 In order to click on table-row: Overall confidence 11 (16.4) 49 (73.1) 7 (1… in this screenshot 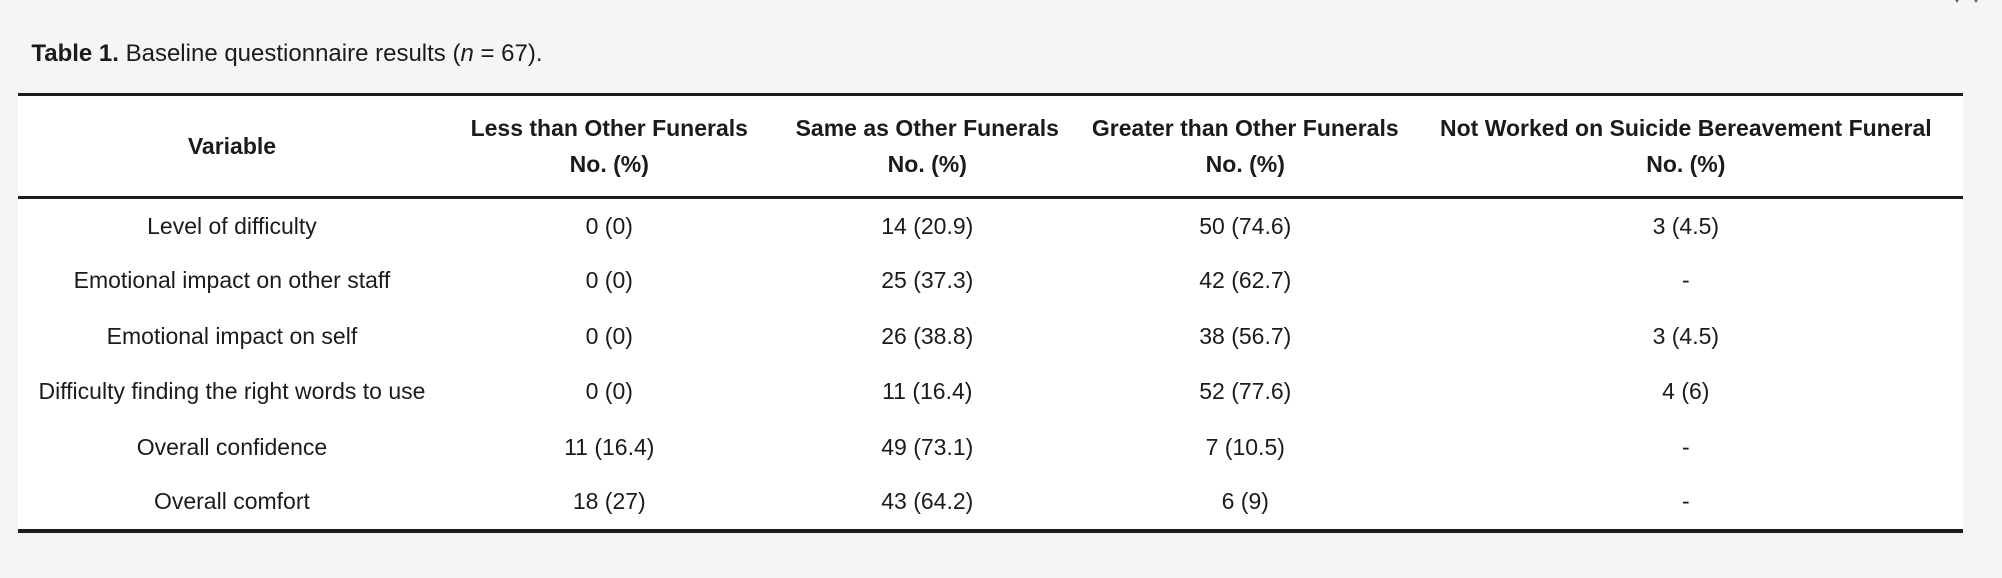, I will do `click(990, 448)`.